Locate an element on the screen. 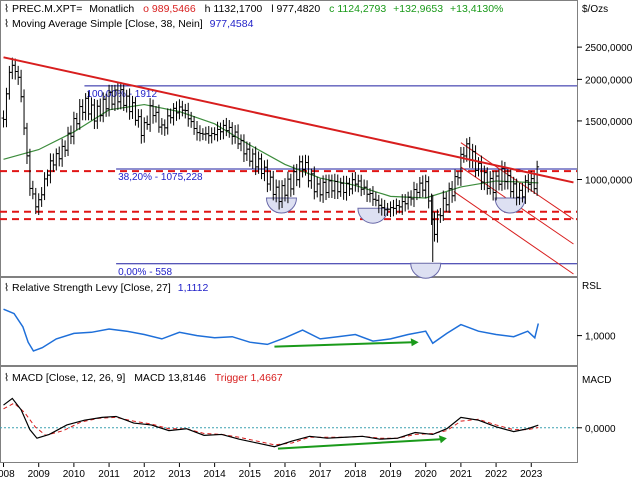 Image resolution: width=640 pixels, height=480 pixels. fibonacci-label: 38,20% - 1075,228 is located at coordinates (160, 177).